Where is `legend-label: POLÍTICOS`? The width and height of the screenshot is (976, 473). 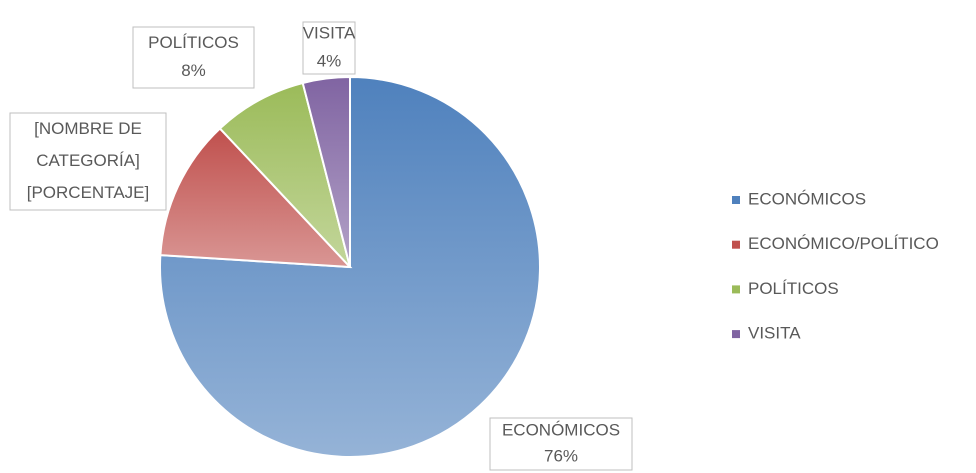
legend-label: POLÍTICOS is located at coordinates (793, 288).